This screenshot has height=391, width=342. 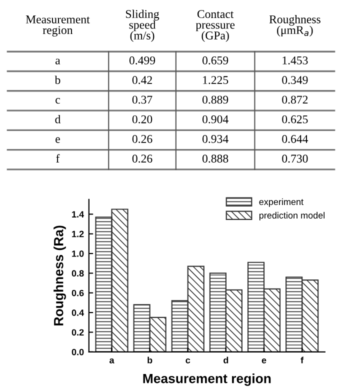 I want to click on y-tick-label: 0.4, so click(x=78, y=313).